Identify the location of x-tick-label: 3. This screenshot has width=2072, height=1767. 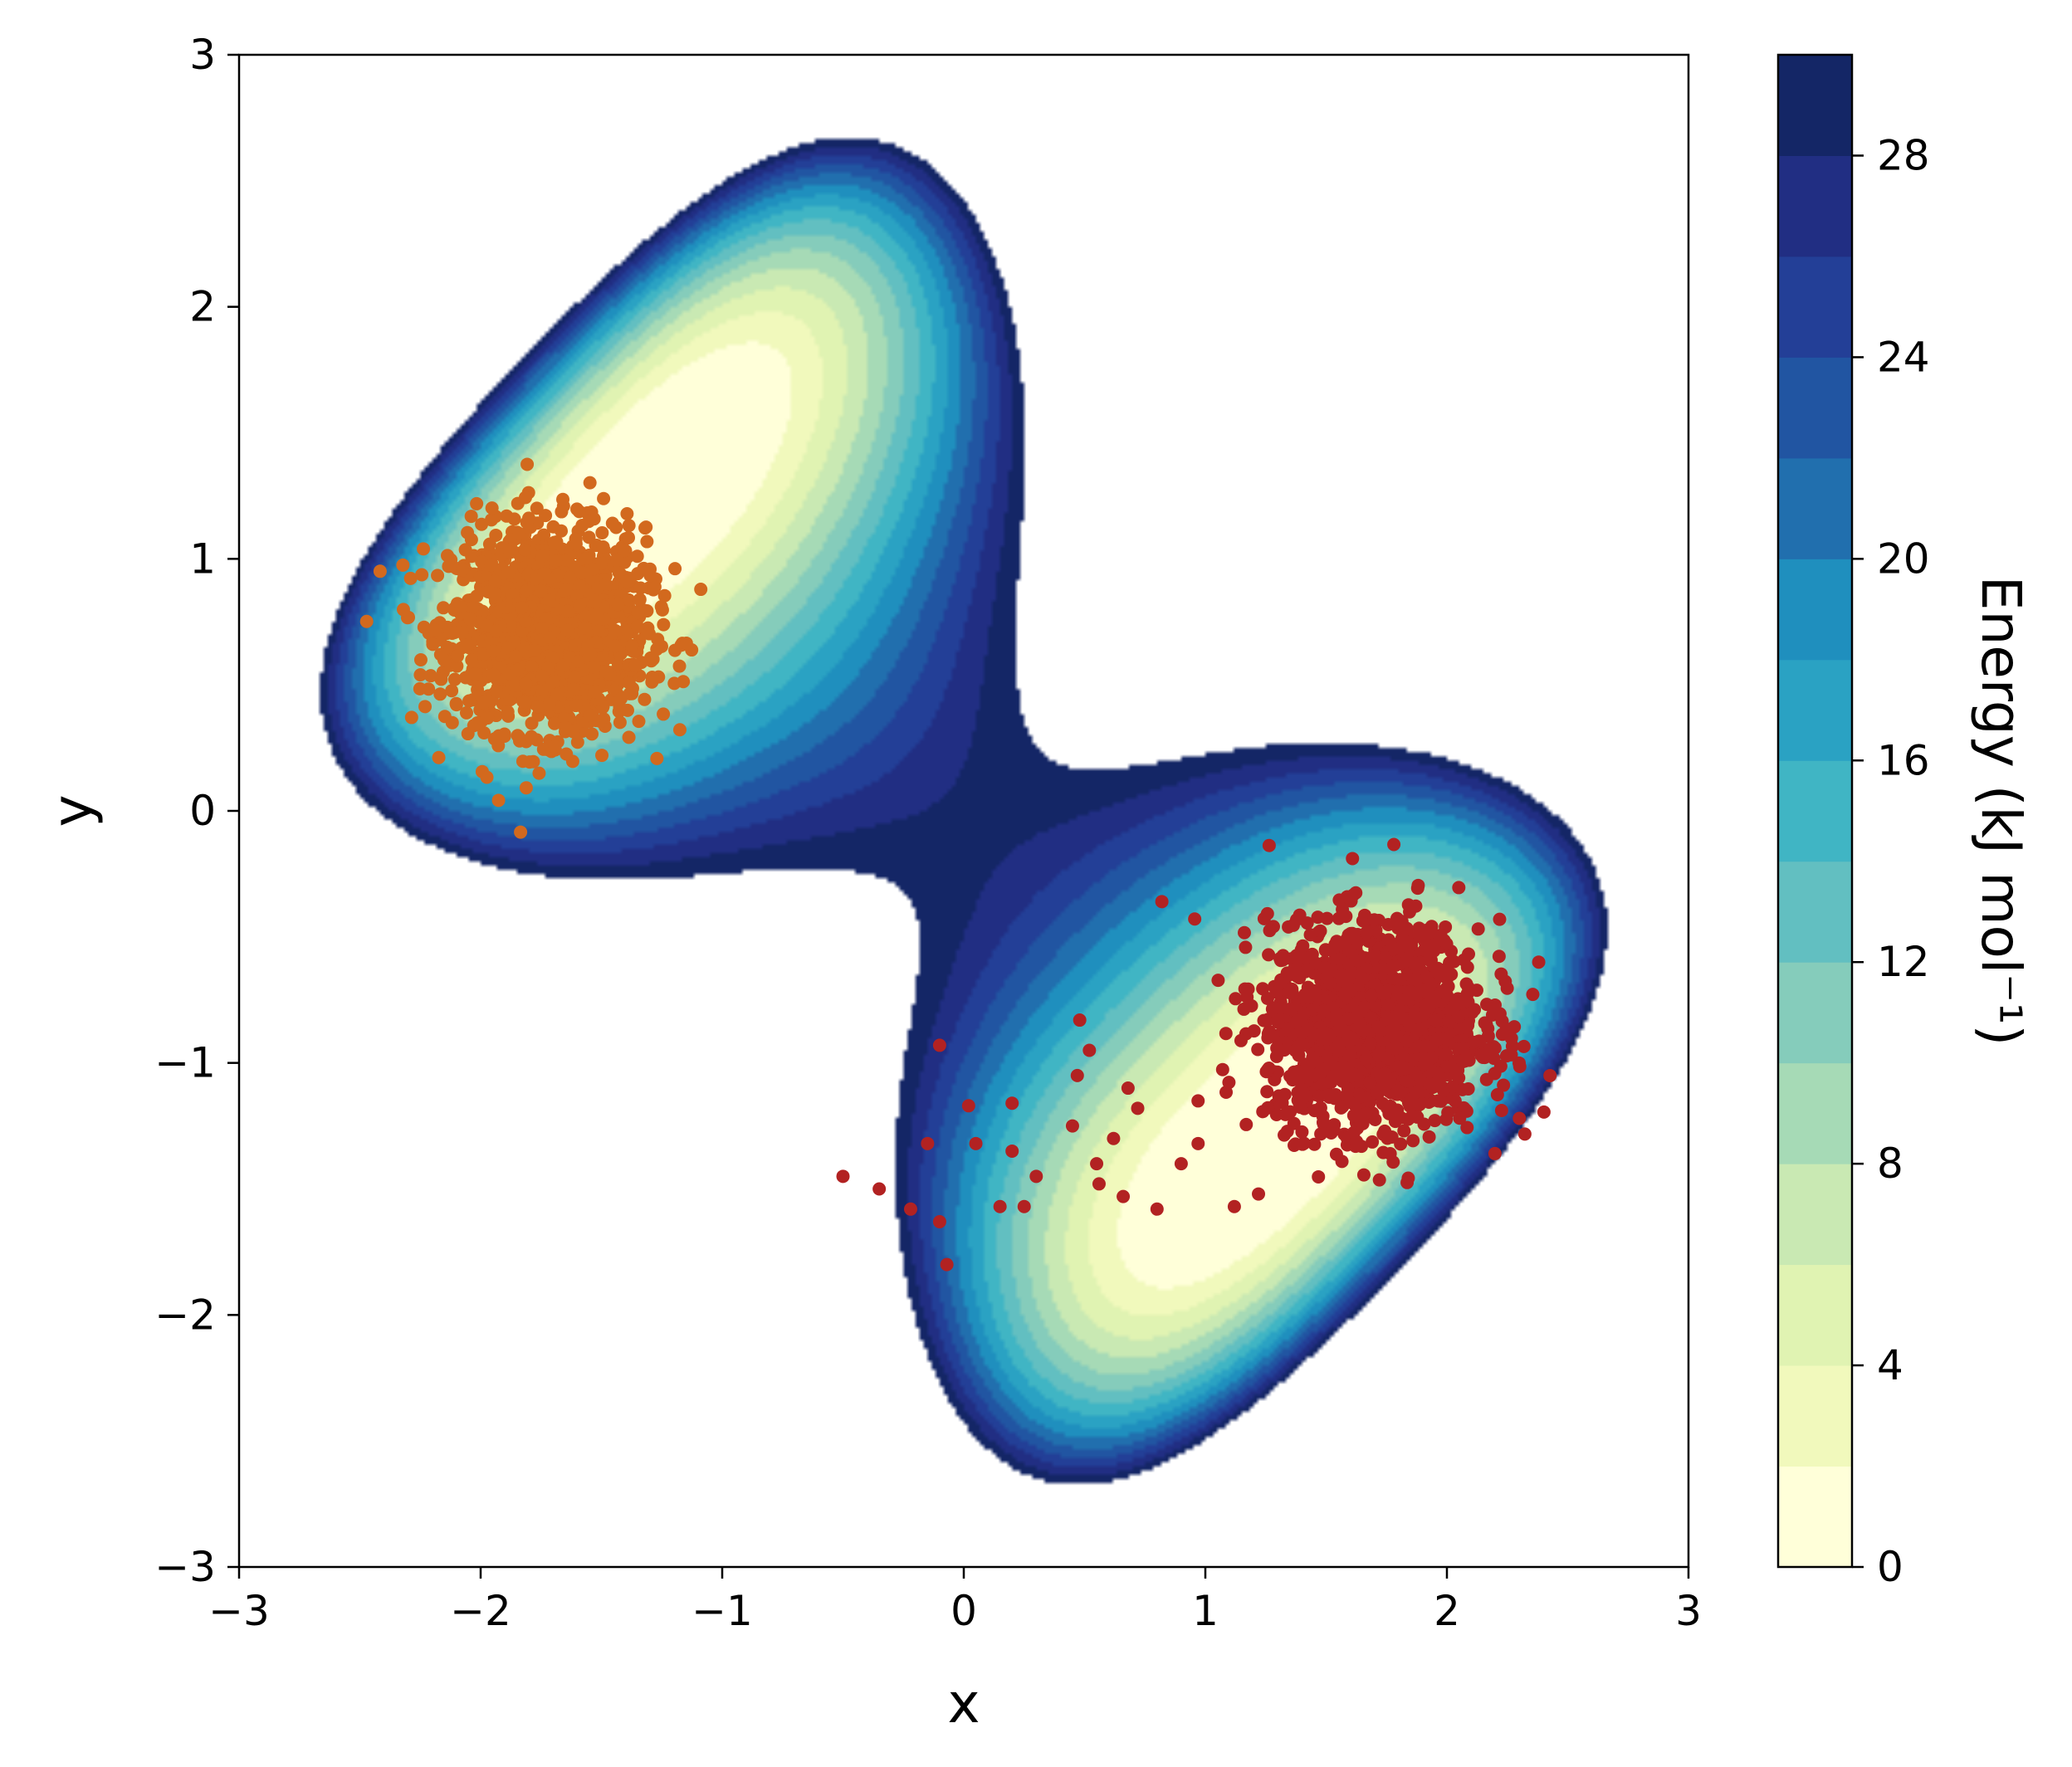
(1689, 1611).